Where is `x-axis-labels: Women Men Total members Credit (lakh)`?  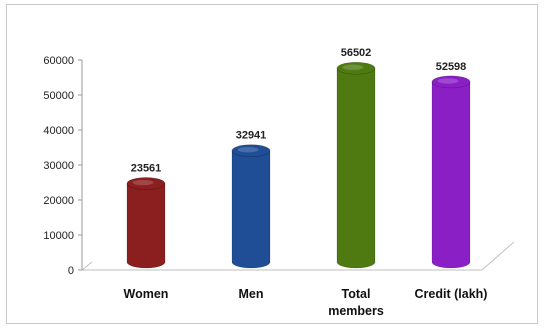
x-axis-labels: Women Men Total members Credit (lakh) is located at coordinates (306, 302).